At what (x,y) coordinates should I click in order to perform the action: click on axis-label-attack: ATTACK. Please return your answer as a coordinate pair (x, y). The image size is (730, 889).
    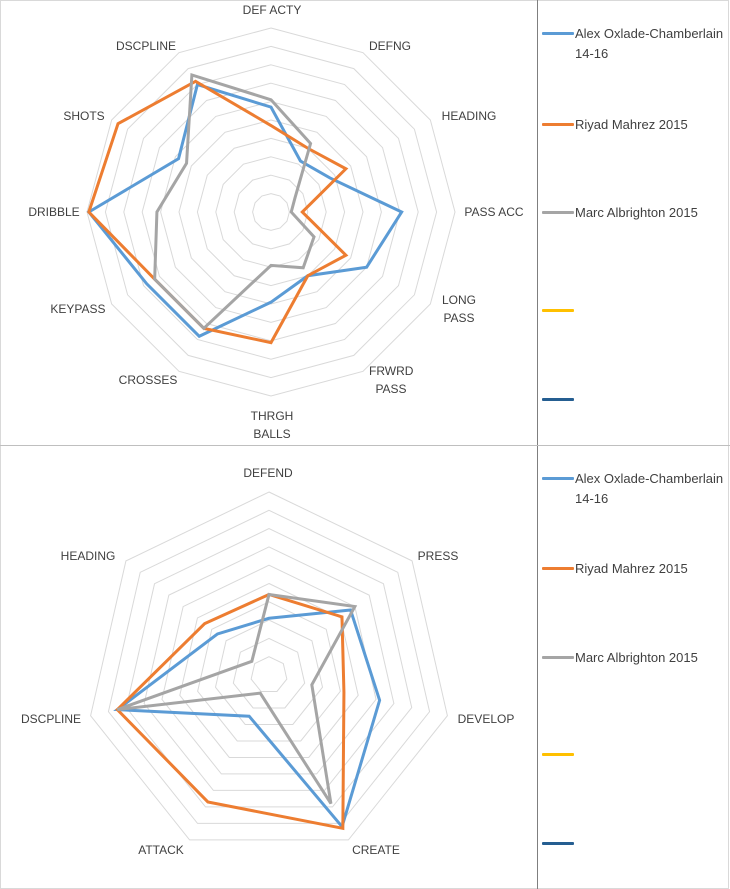
    Looking at the image, I should click on (161, 850).